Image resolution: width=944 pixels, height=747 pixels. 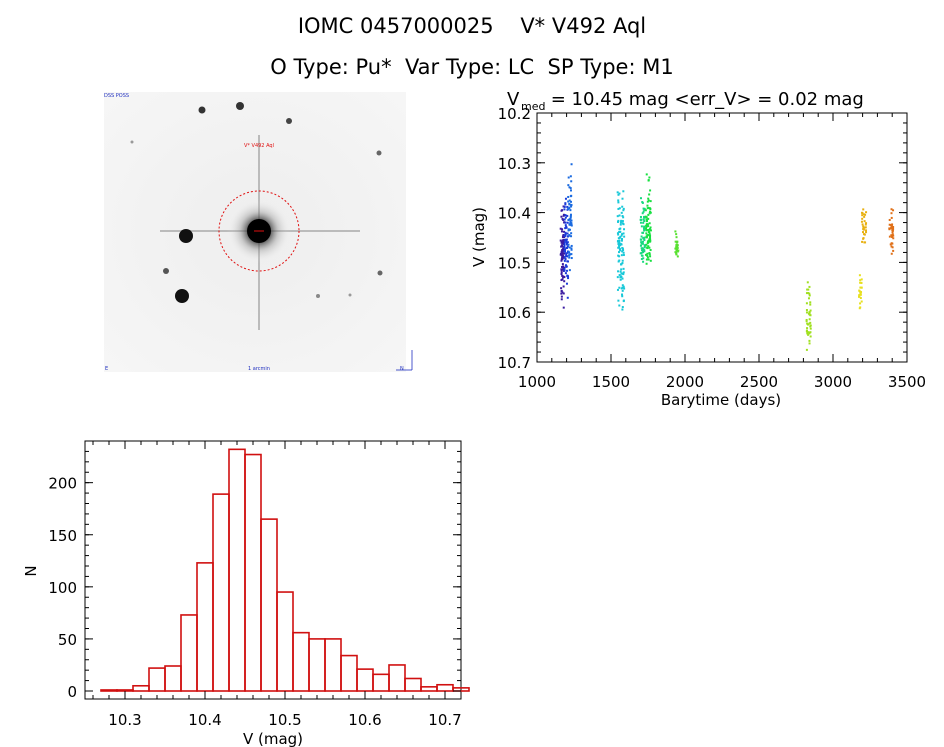 What do you see at coordinates (833, 382) in the screenshot?
I see `lc-xtick-label: 3000` at bounding box center [833, 382].